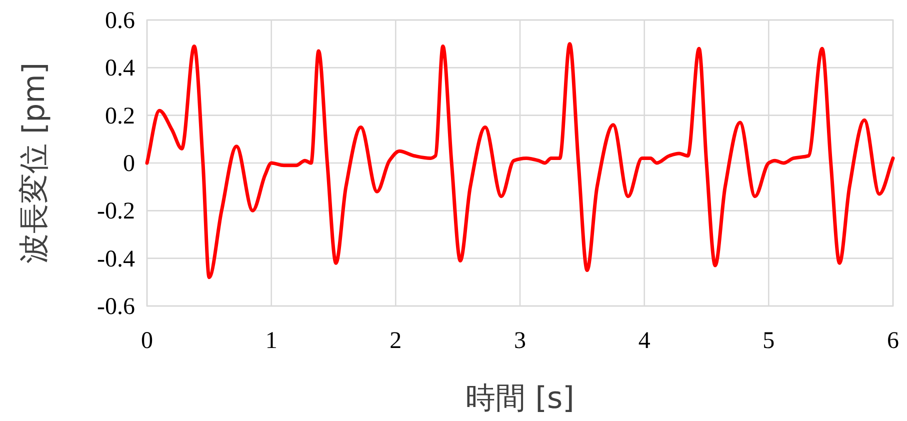 This screenshot has height=421, width=907. I want to click on y-axis-title: 波長変位 [pm], so click(34, 163).